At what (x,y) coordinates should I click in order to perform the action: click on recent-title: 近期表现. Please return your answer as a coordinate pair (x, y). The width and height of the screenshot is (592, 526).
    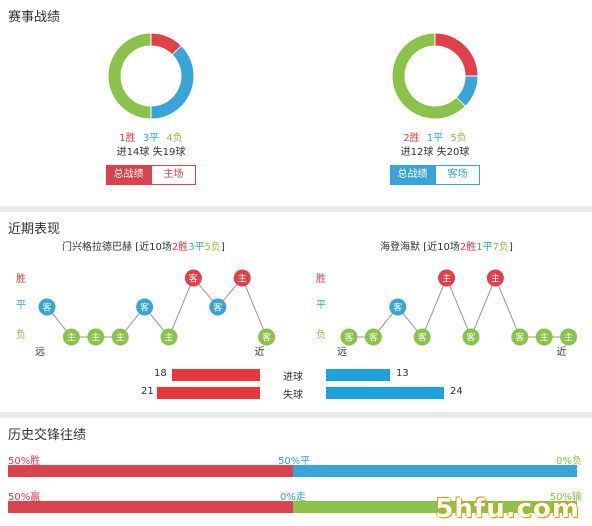
    Looking at the image, I should click on (34, 229).